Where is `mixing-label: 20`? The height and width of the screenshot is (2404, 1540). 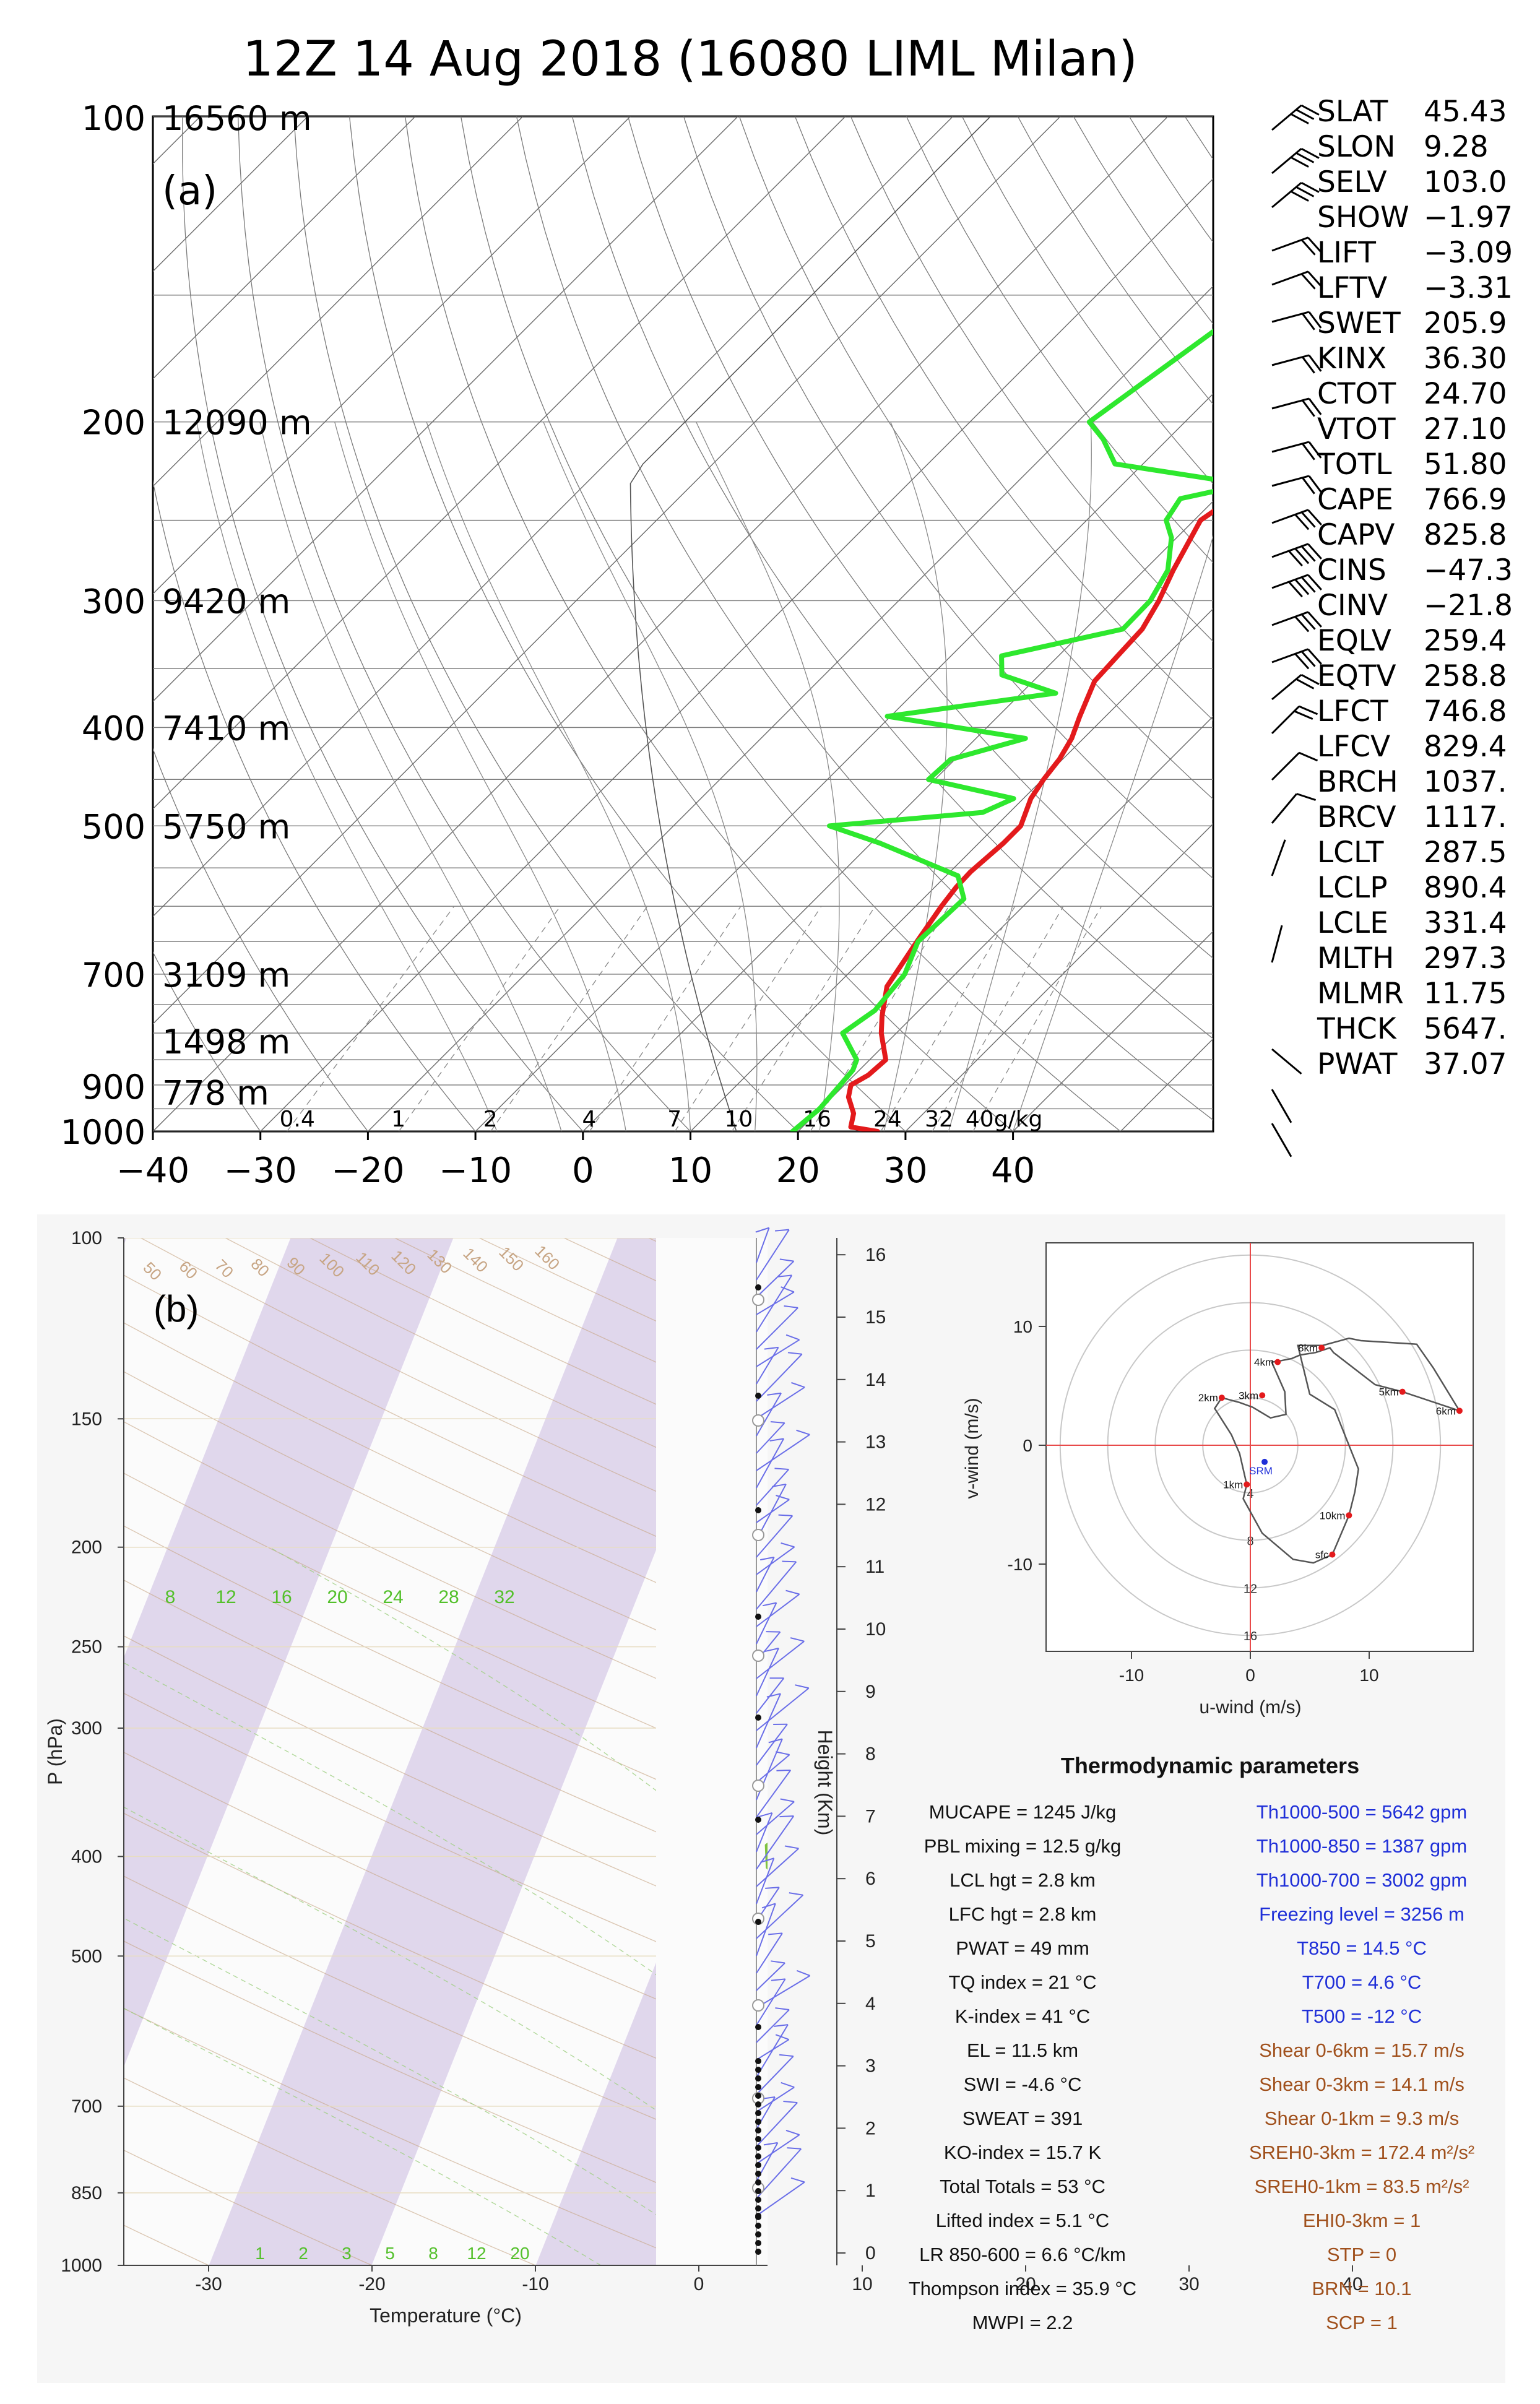
mixing-label: 20 is located at coordinates (337, 1597).